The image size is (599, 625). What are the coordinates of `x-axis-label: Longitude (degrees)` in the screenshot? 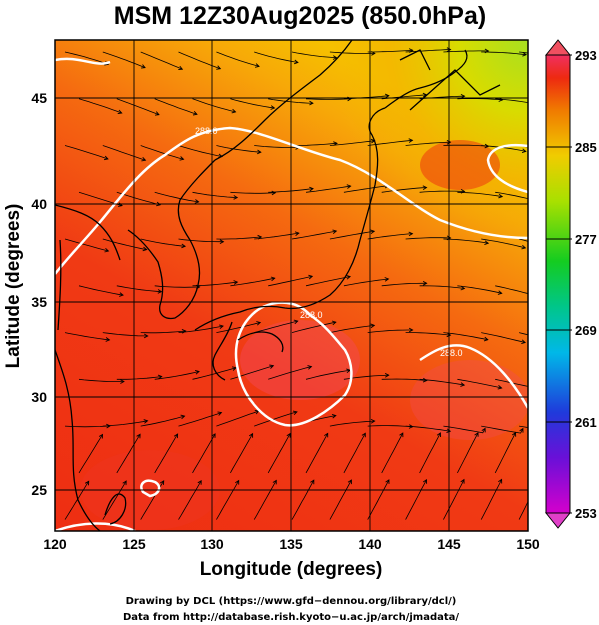 It's located at (291, 569).